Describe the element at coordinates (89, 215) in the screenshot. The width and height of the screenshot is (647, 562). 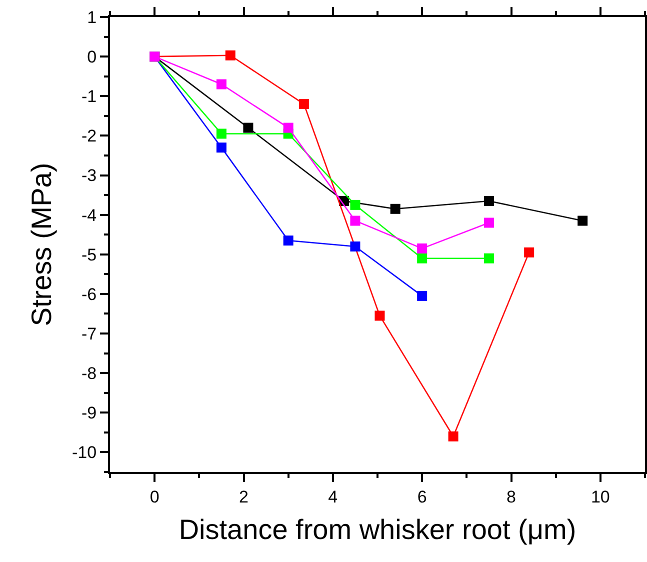
I see `y-tick-label: -4` at that location.